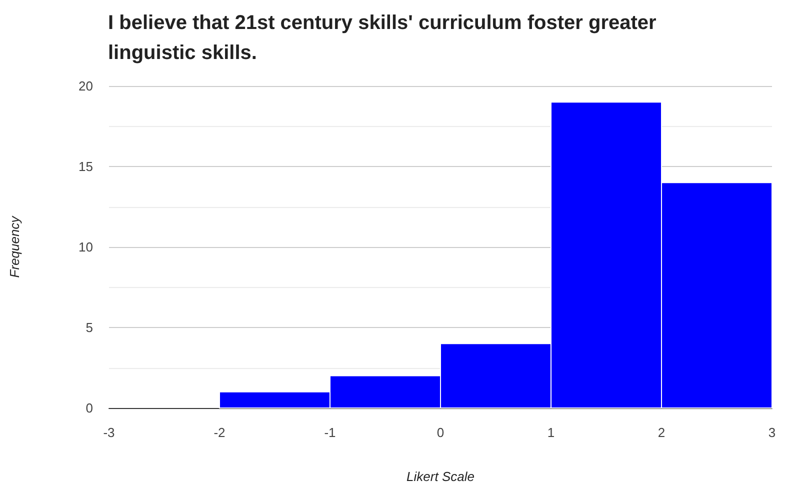  What do you see at coordinates (220, 432) in the screenshot?
I see `x-tick-label: -2` at bounding box center [220, 432].